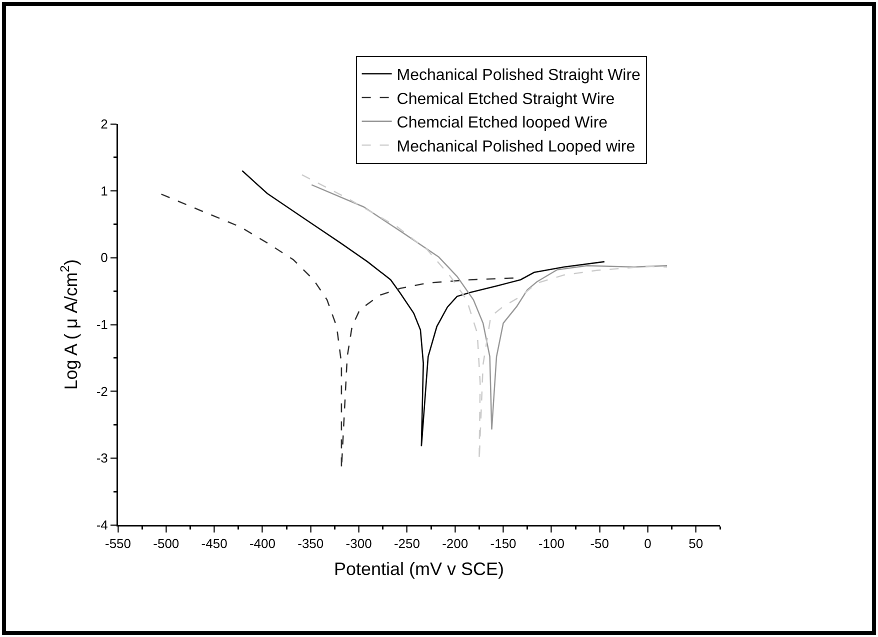  Describe the element at coordinates (214, 544) in the screenshot. I see `x-tick-label: -450` at that location.